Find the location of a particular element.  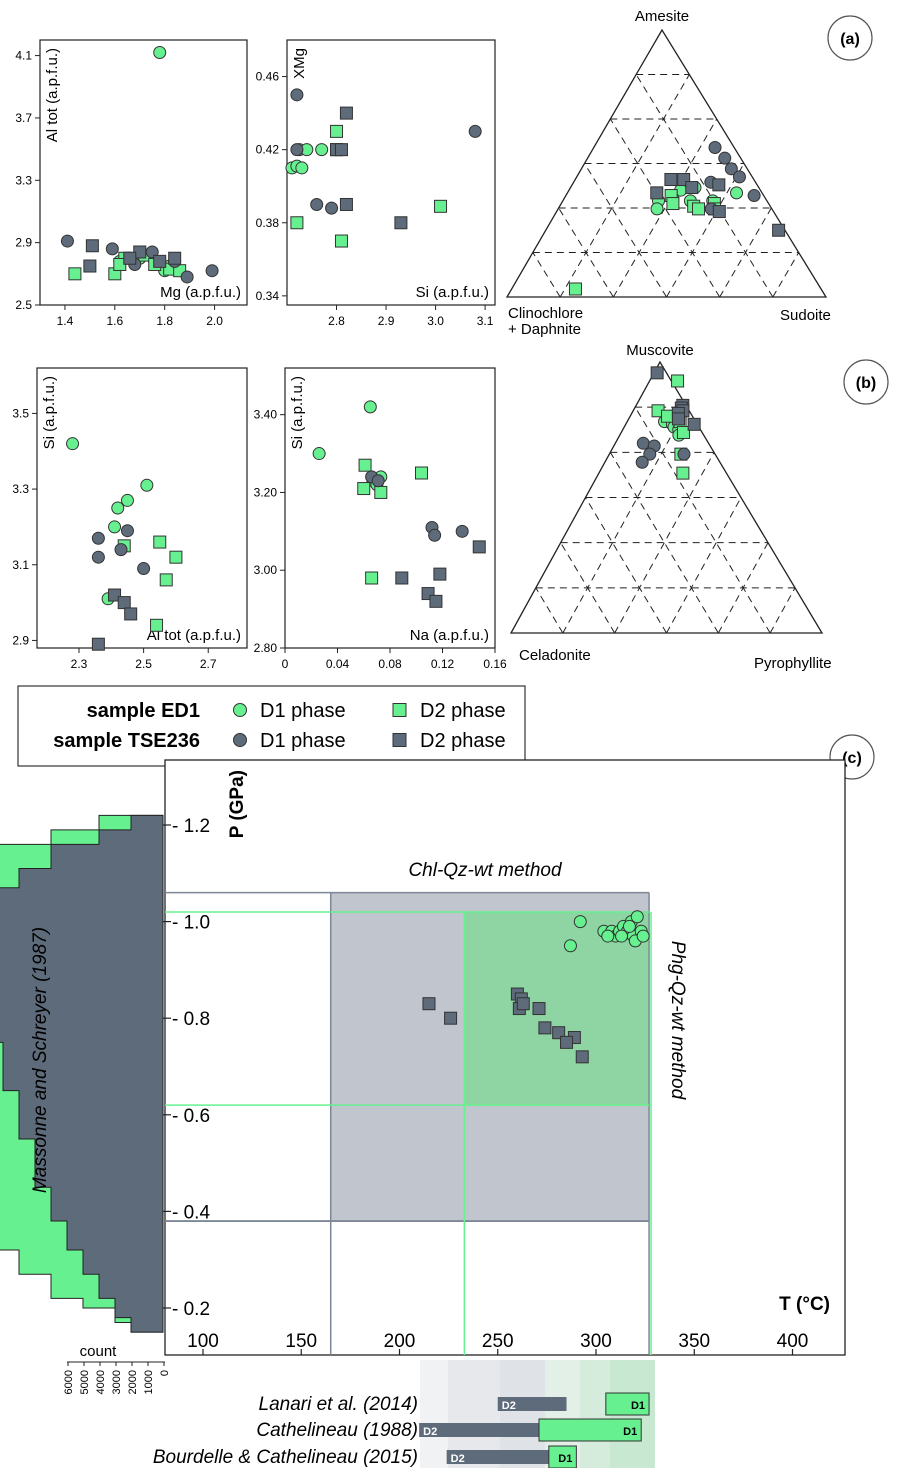

x-tick-label: 2.5 is located at coordinates (143, 664).